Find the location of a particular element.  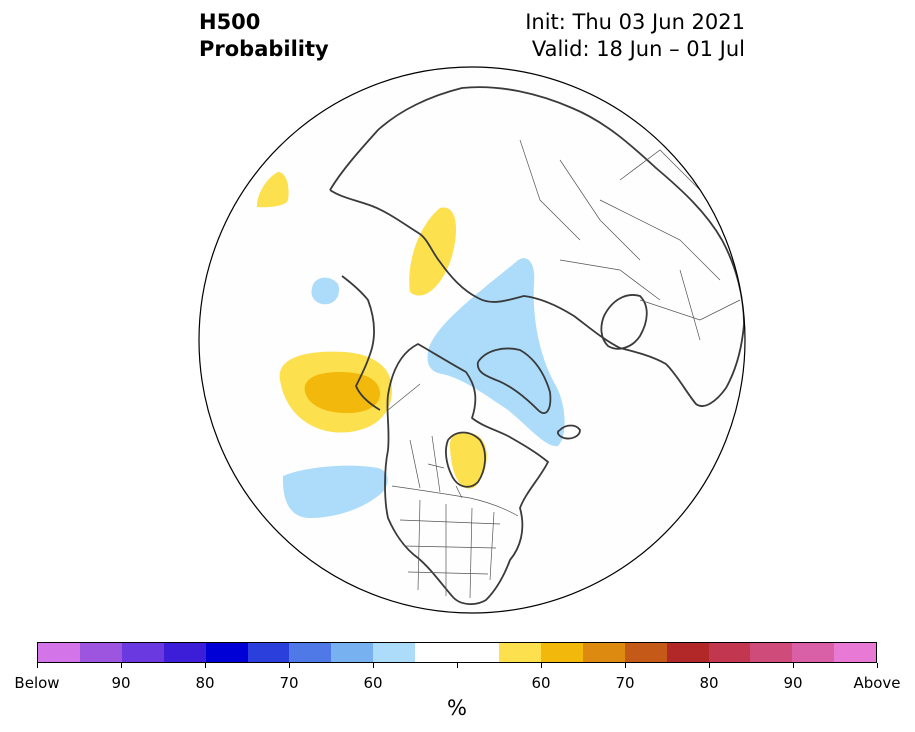

valid-period: Valid: 18 Jun – 01 Jul is located at coordinates (638, 49).